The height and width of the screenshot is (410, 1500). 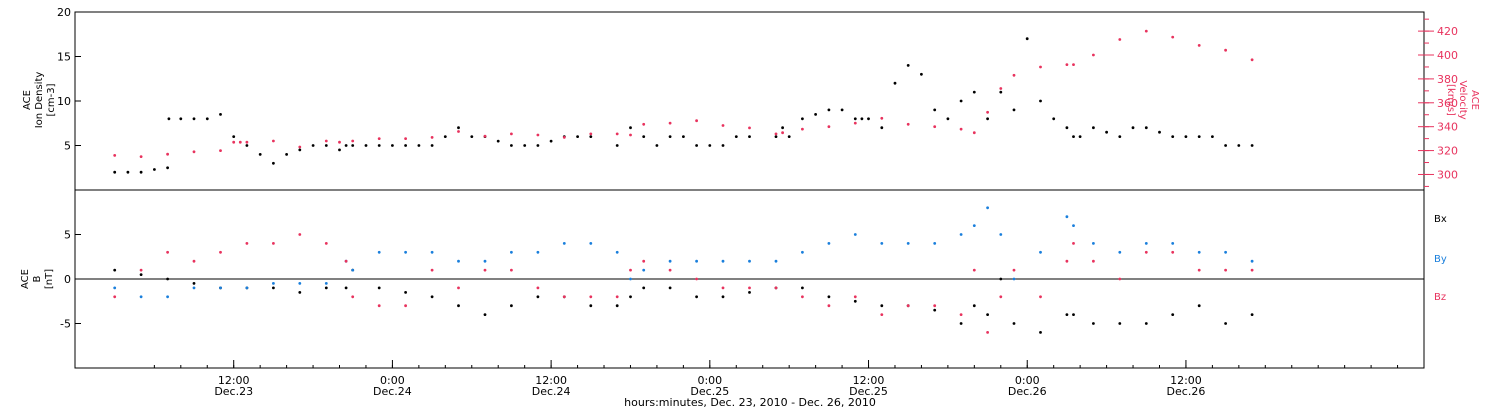 I want to click on x-tick-label-time: 0:00, so click(x=709, y=380).